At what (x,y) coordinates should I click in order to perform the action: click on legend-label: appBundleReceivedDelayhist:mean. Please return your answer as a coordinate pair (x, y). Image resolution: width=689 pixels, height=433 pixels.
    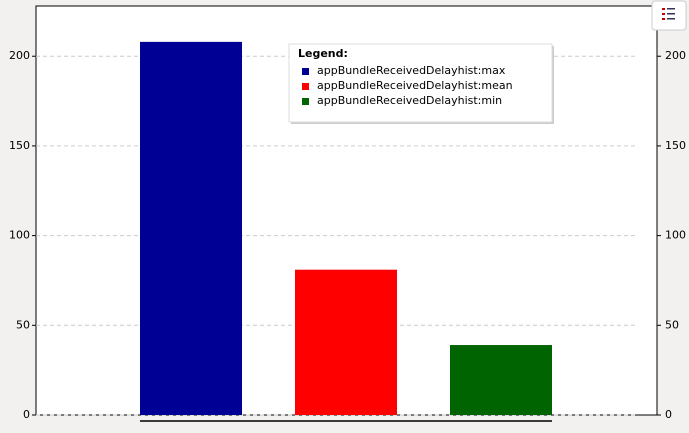
    Looking at the image, I should click on (415, 85).